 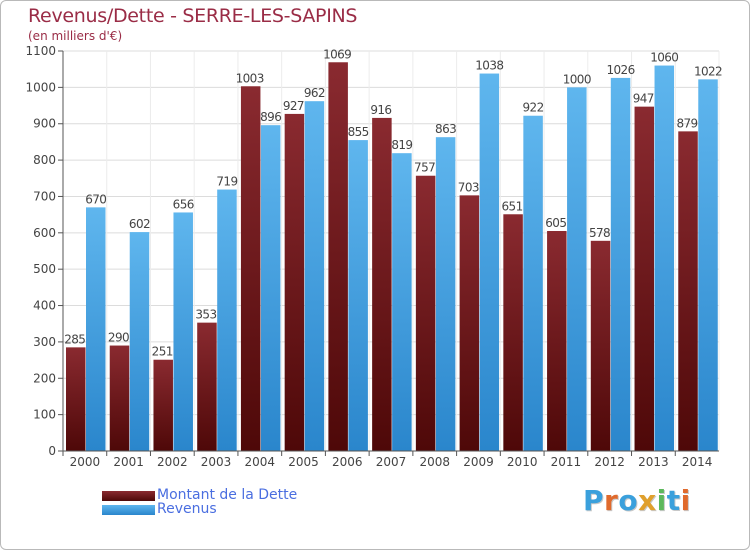 What do you see at coordinates (162, 352) in the screenshot?
I see `data-label-dette: 251` at bounding box center [162, 352].